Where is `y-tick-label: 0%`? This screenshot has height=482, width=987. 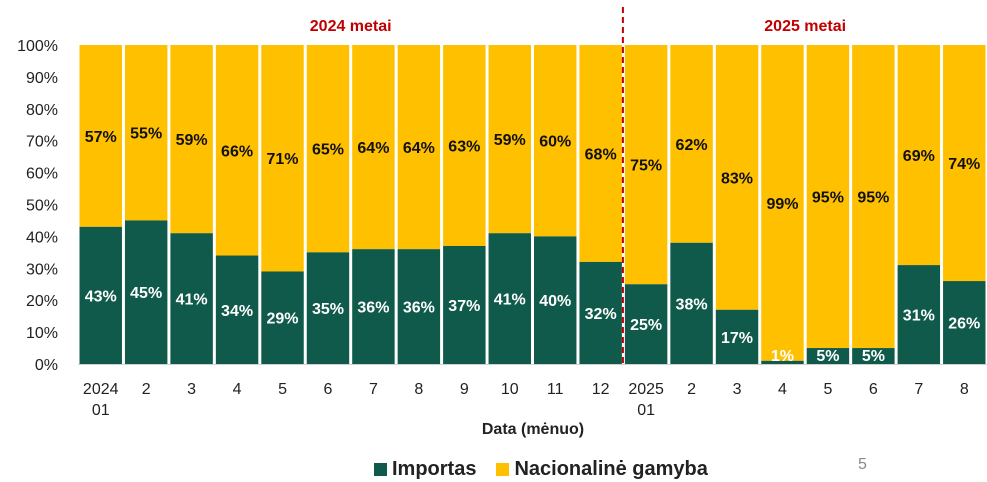
y-tick-label: 0% is located at coordinates (46, 365).